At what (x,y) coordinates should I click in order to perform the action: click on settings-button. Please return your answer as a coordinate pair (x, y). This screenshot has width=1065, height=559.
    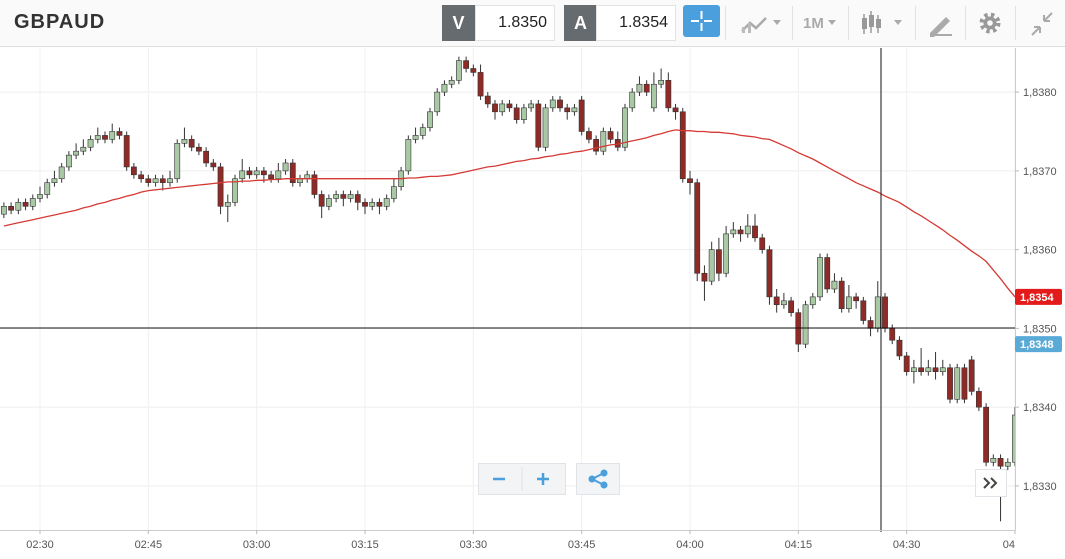
    Looking at the image, I should click on (990, 23).